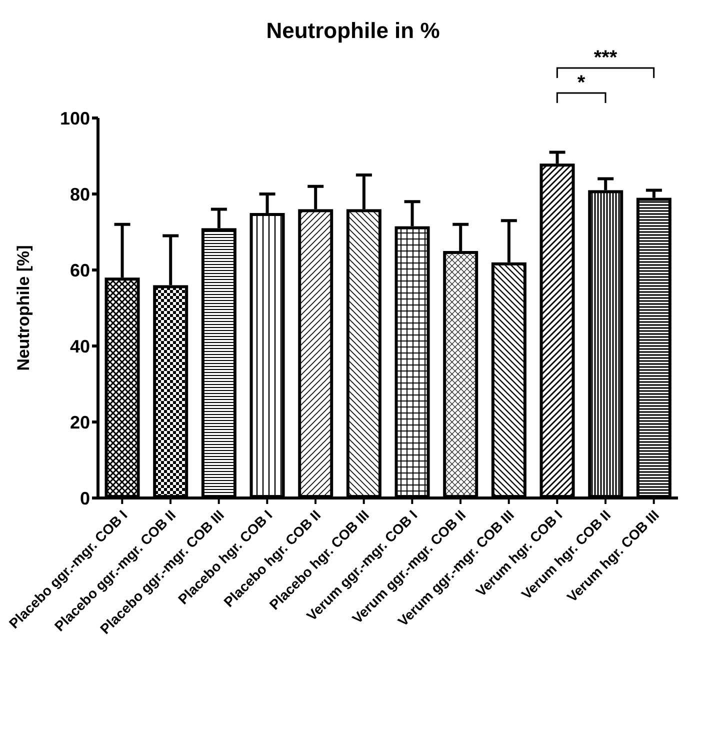 This screenshot has width=702, height=735. What do you see at coordinates (353, 31) in the screenshot?
I see `chart-title: Neutrophile in %` at bounding box center [353, 31].